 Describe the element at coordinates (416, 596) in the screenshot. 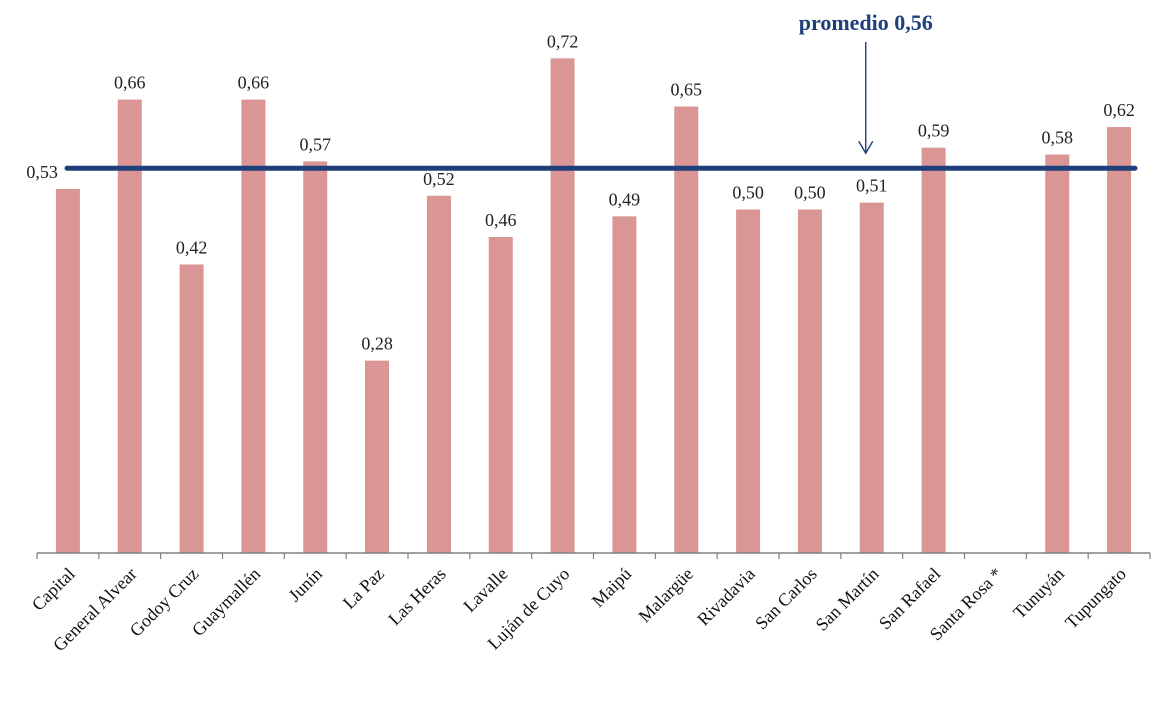

I see `tick-label: Las Heras` at that location.